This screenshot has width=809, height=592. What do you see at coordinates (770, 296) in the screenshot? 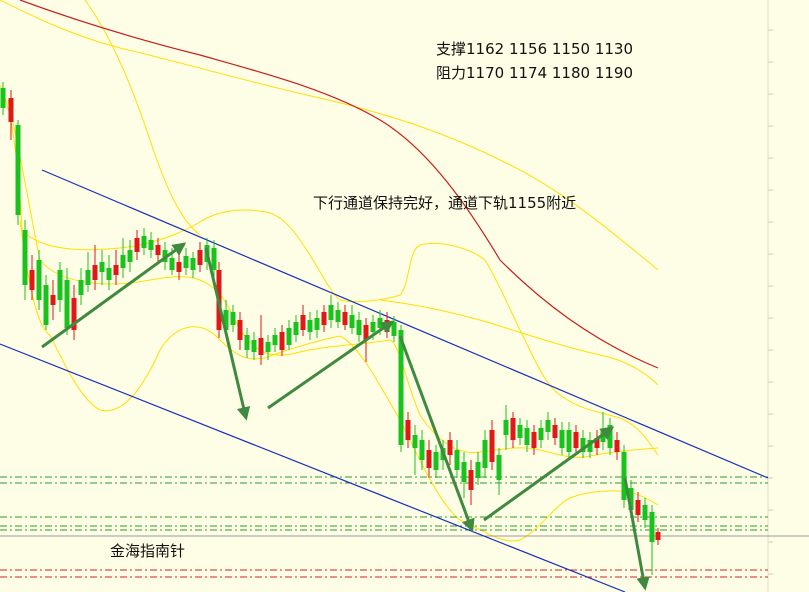
I see `price-axis` at bounding box center [770, 296].